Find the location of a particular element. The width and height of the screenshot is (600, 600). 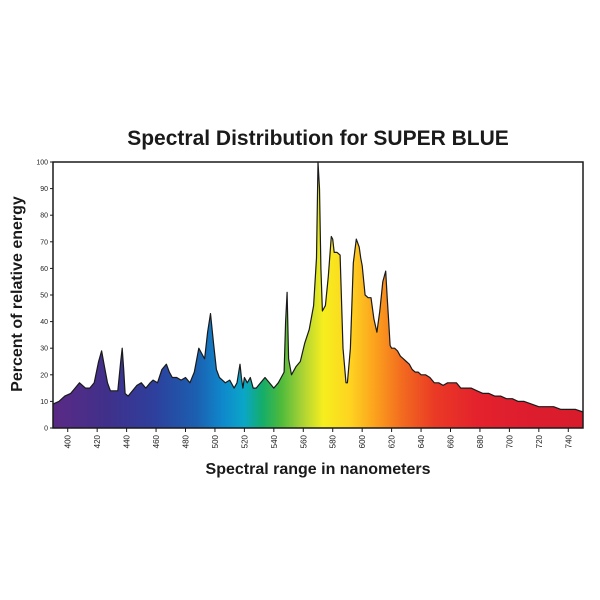

x-tick-label: 440 is located at coordinates (127, 441).